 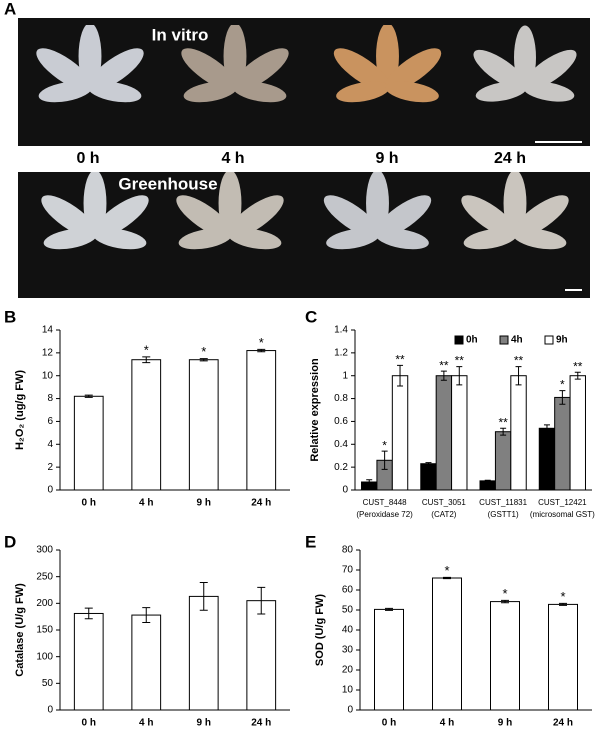 What do you see at coordinates (341, 352) in the screenshot?
I see `y-tick-label: 1.2` at bounding box center [341, 352].